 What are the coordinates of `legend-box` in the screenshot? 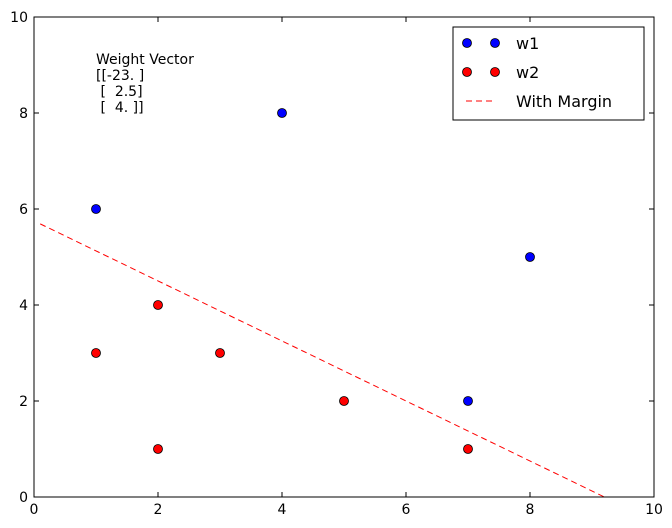 It's located at (548, 73).